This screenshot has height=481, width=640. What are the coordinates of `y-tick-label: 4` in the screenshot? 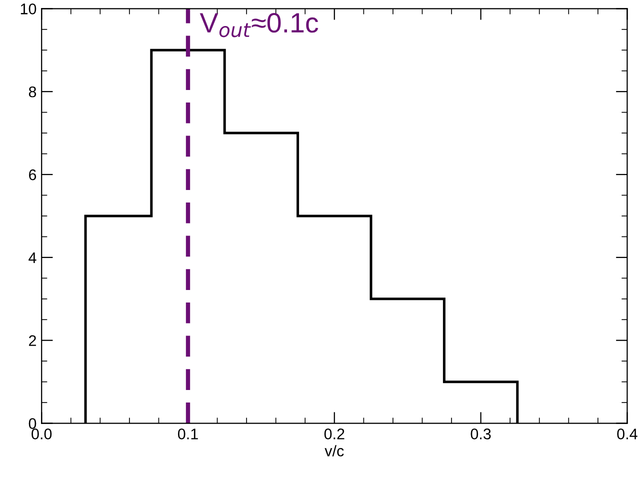 It's located at (32, 257).